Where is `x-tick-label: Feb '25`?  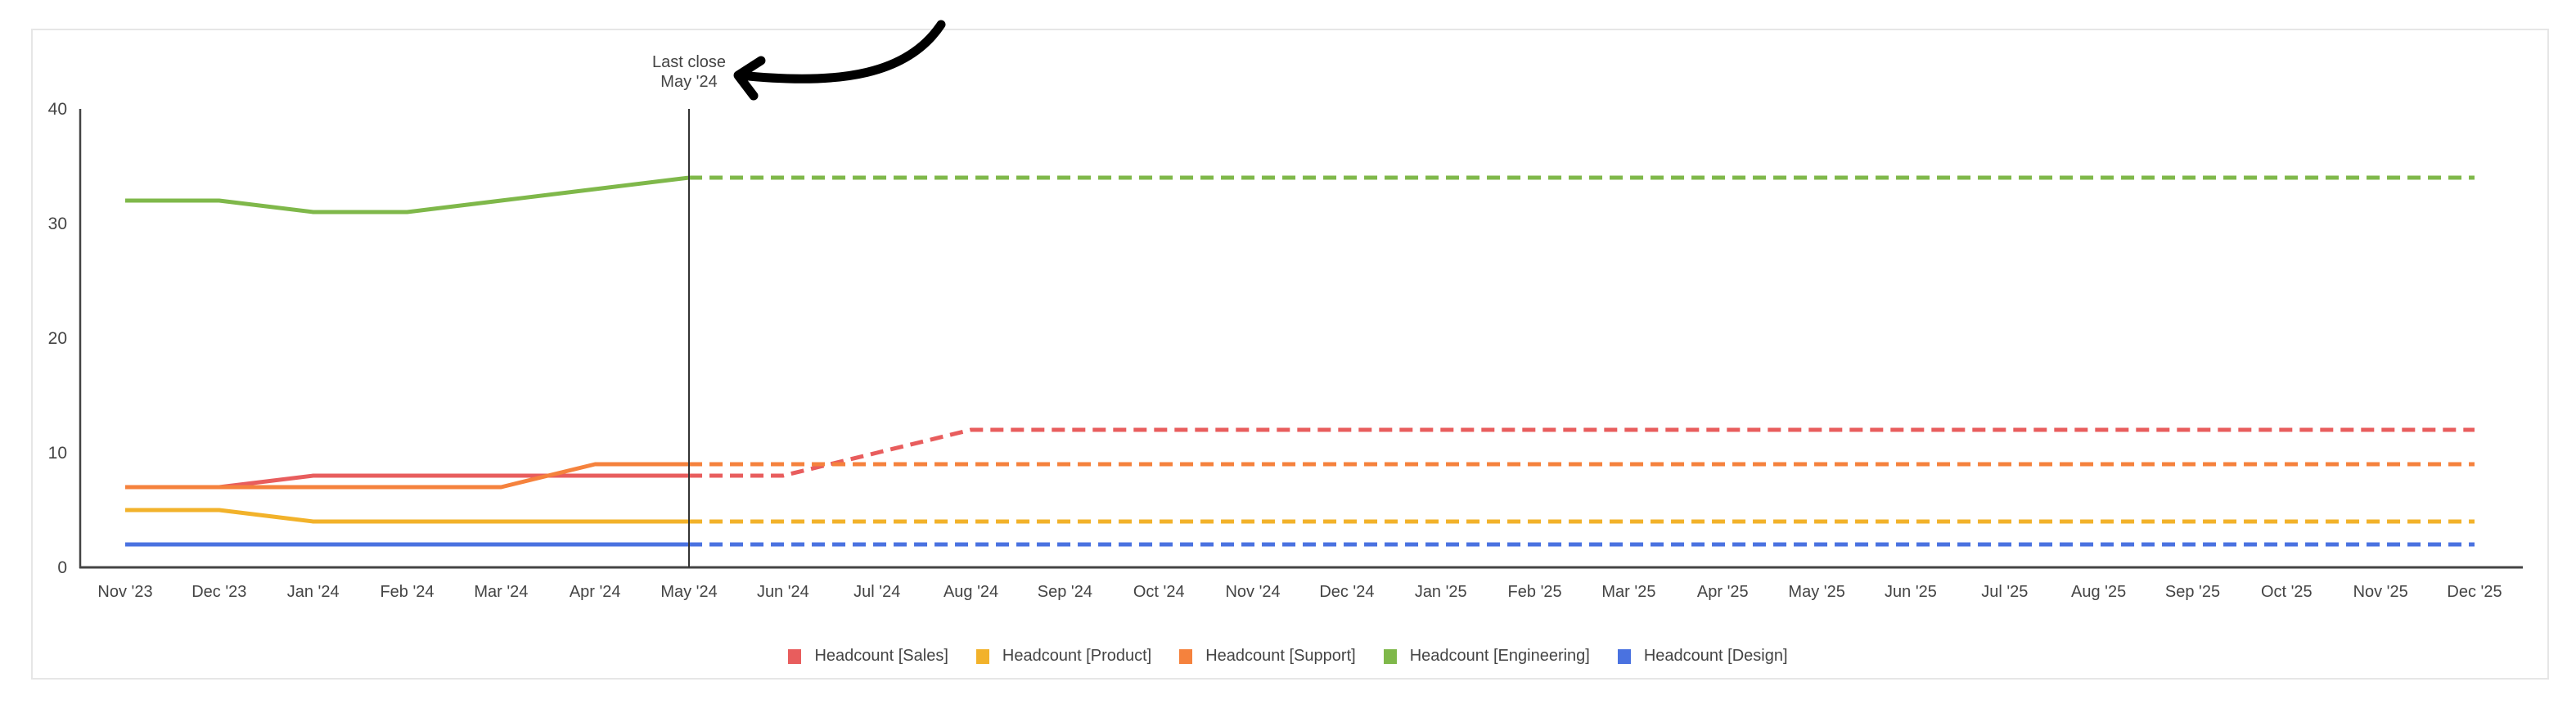
x-tick-label: Feb '25 is located at coordinates (1535, 592).